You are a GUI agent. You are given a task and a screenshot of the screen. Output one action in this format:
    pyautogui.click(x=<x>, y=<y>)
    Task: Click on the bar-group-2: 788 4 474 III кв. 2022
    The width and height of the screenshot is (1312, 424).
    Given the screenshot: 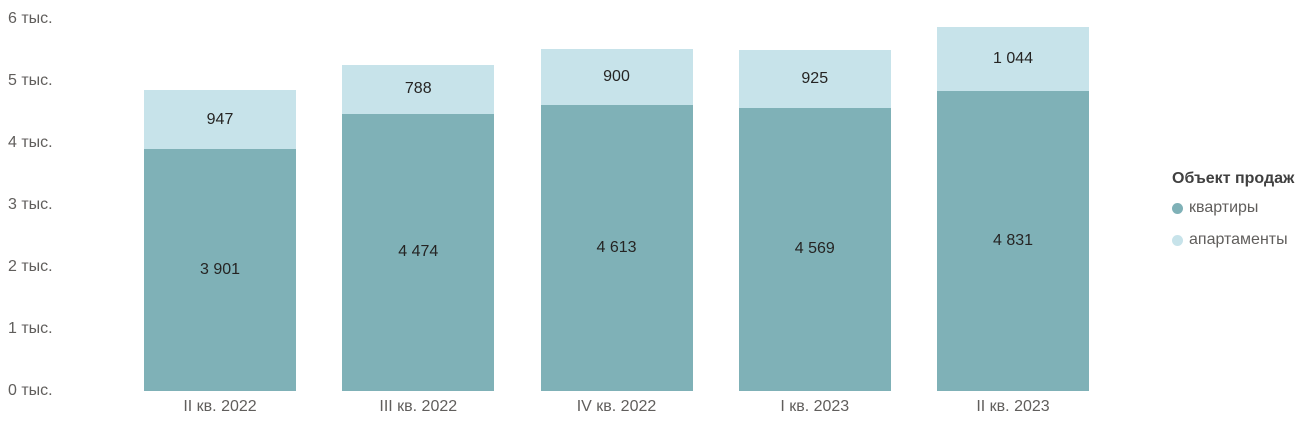 What is the action you would take?
    pyautogui.click(x=418, y=217)
    